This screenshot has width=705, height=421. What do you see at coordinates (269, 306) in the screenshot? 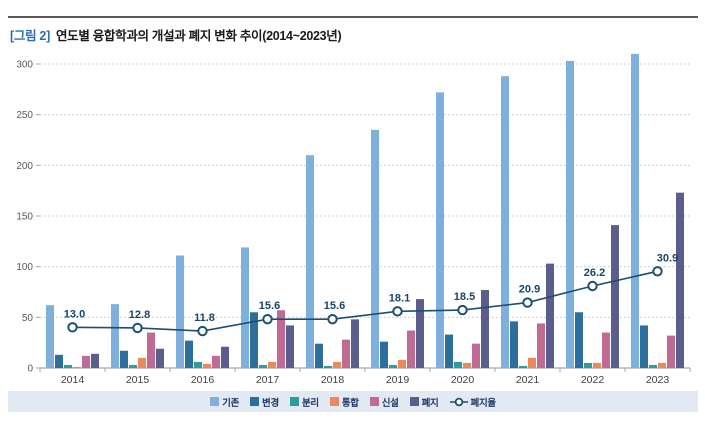
I see `rate-label-2017: 15.6` at bounding box center [269, 306].